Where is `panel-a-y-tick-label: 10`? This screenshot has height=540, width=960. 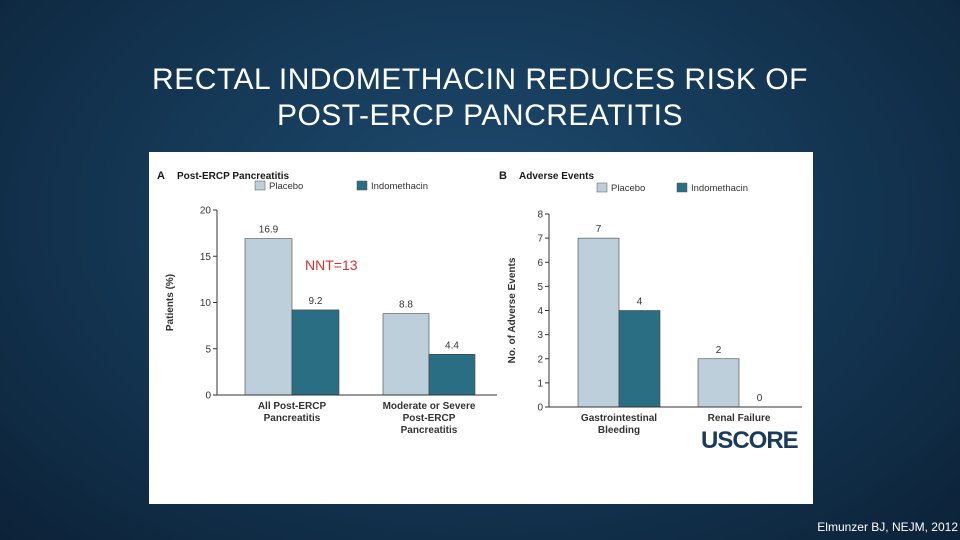
panel-a-y-tick-label: 10 is located at coordinates (206, 303).